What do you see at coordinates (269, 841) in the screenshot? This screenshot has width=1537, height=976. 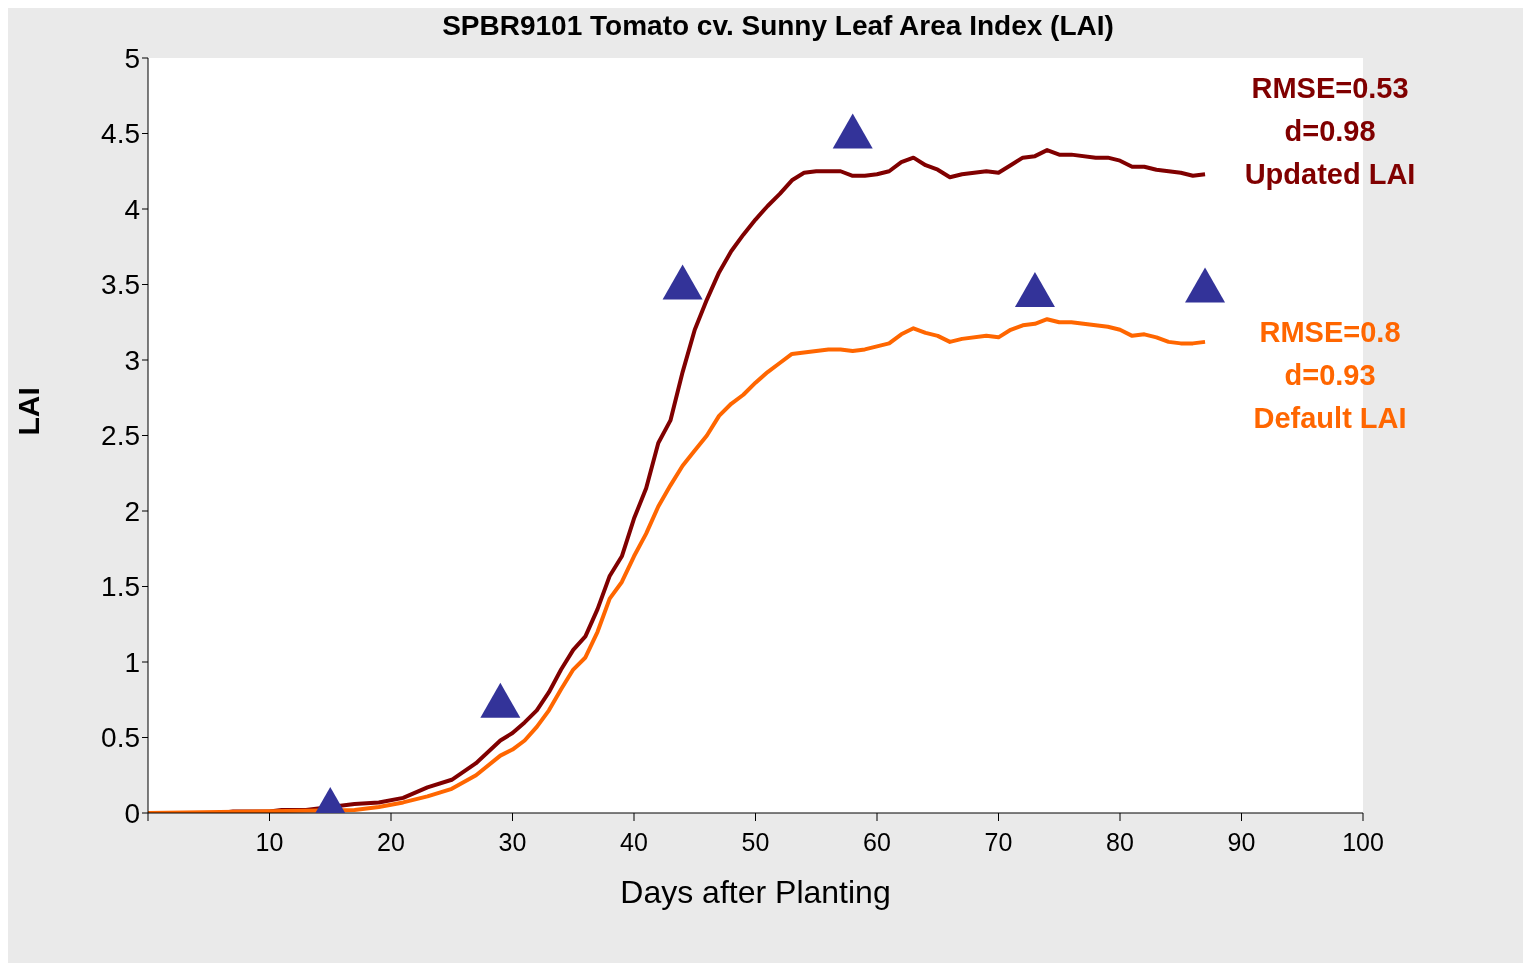 I see `x-tick-label: 10` at bounding box center [269, 841].